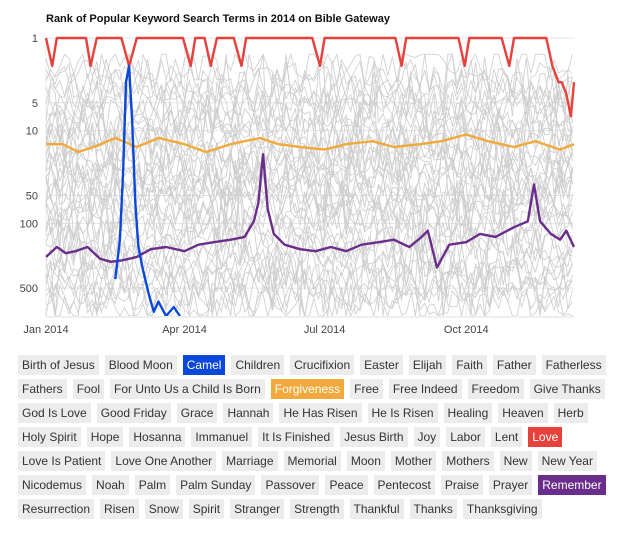 Image resolution: width=620 pixels, height=537 pixels. What do you see at coordinates (322, 365) in the screenshot?
I see `keyword-tag-crucifixion: Crucifixion` at bounding box center [322, 365].